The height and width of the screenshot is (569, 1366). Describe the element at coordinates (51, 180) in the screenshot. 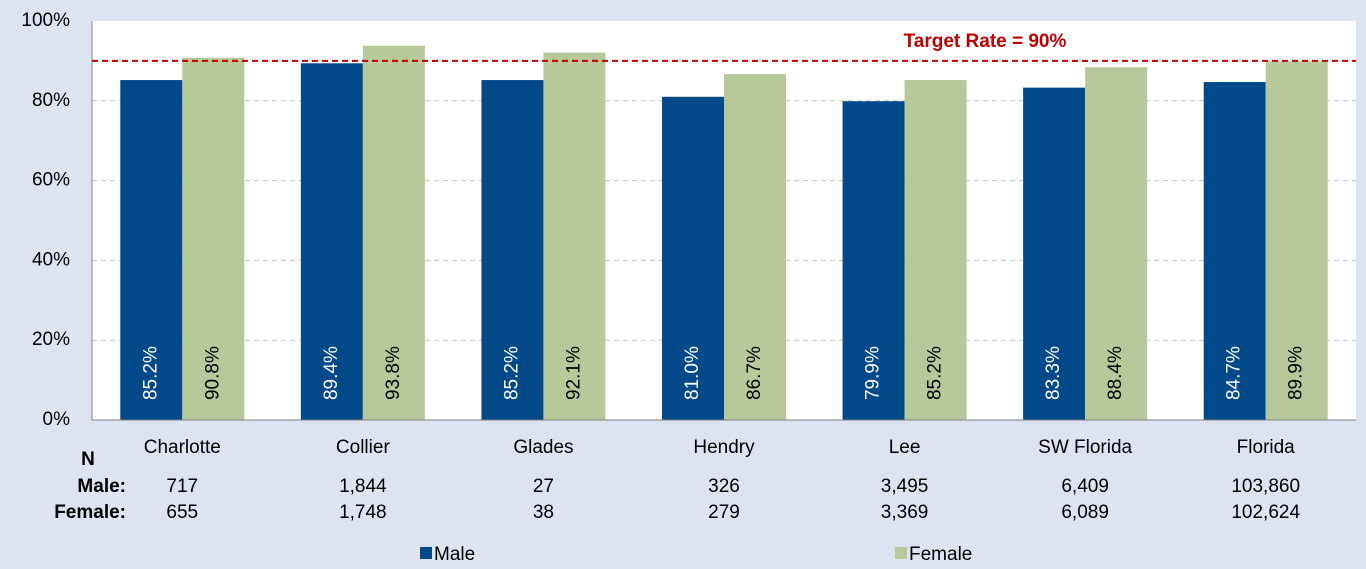

I see `y-tick-label: 60%` at that location.